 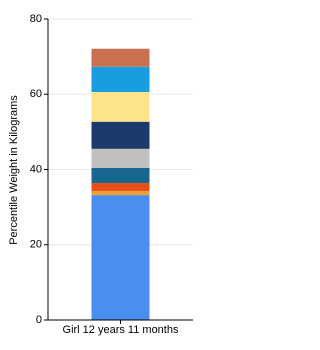 I want to click on y-tick-label: 40, so click(x=36, y=169).